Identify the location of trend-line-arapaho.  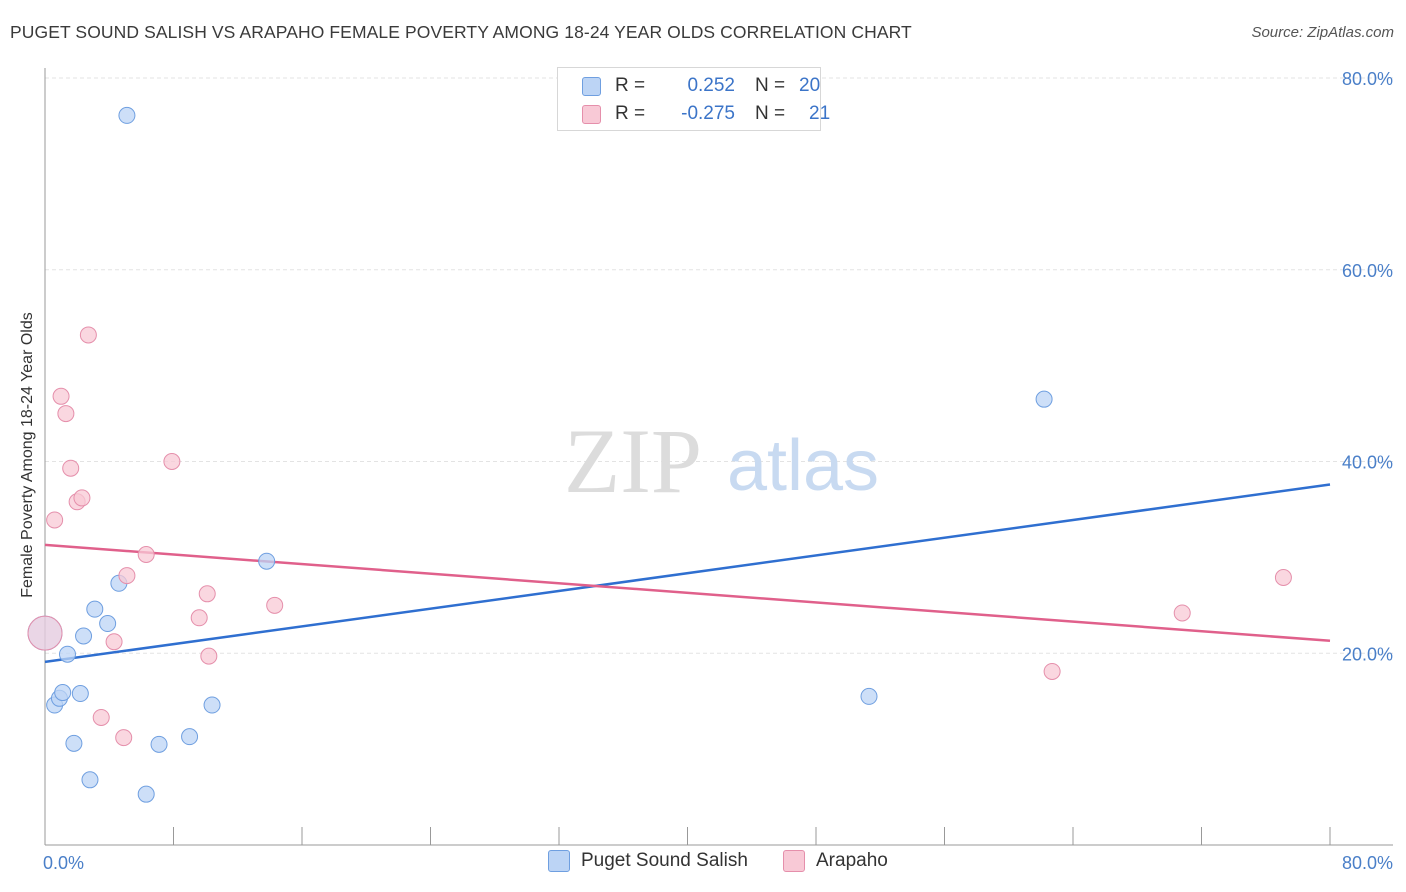
(687, 593).